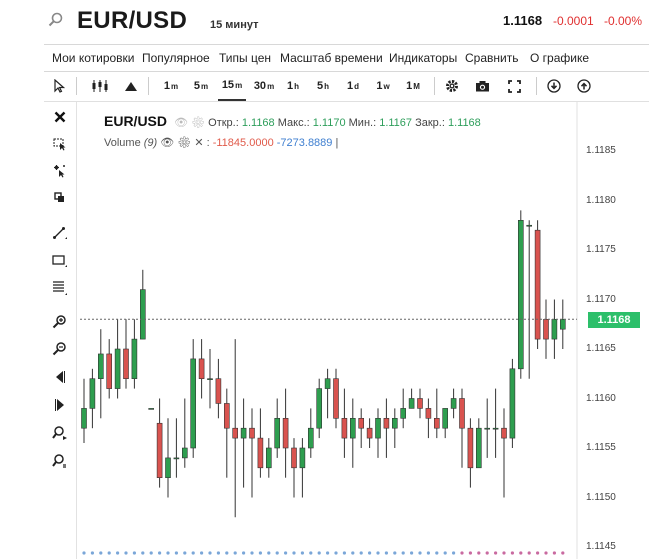 Image resolution: width=665 pixels, height=559 pixels. What do you see at coordinates (59, 86) in the screenshot?
I see `cursor-icon` at bounding box center [59, 86].